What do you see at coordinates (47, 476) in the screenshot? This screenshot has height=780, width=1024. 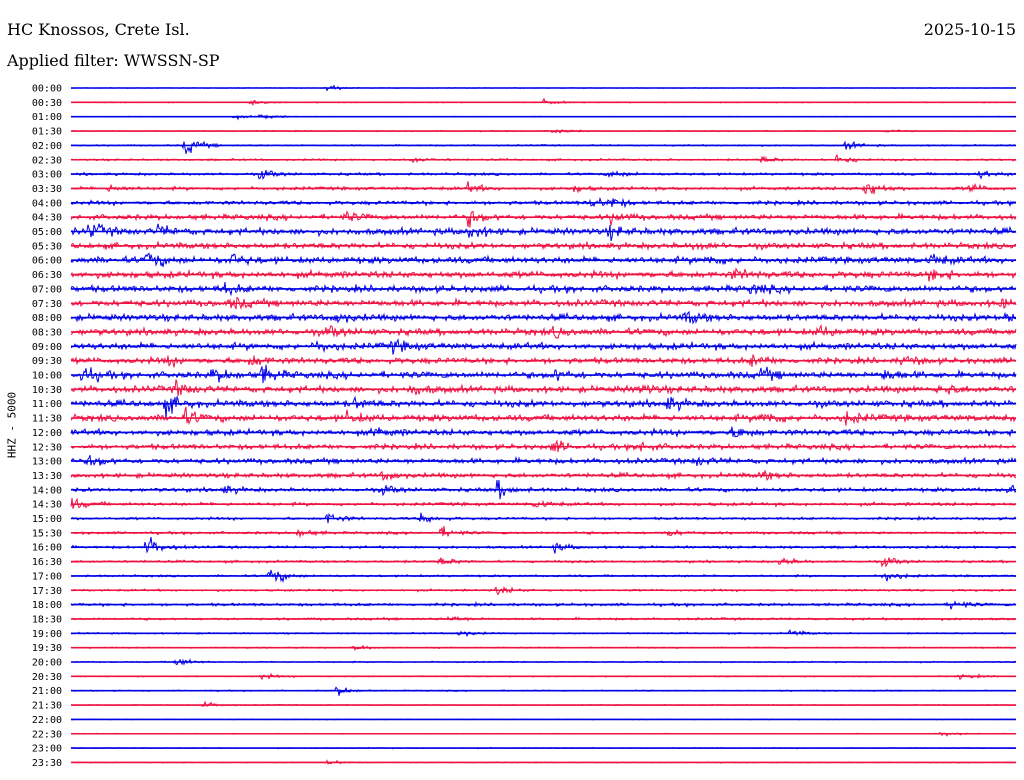 I see `row-time-label: 13:30` at bounding box center [47, 476].